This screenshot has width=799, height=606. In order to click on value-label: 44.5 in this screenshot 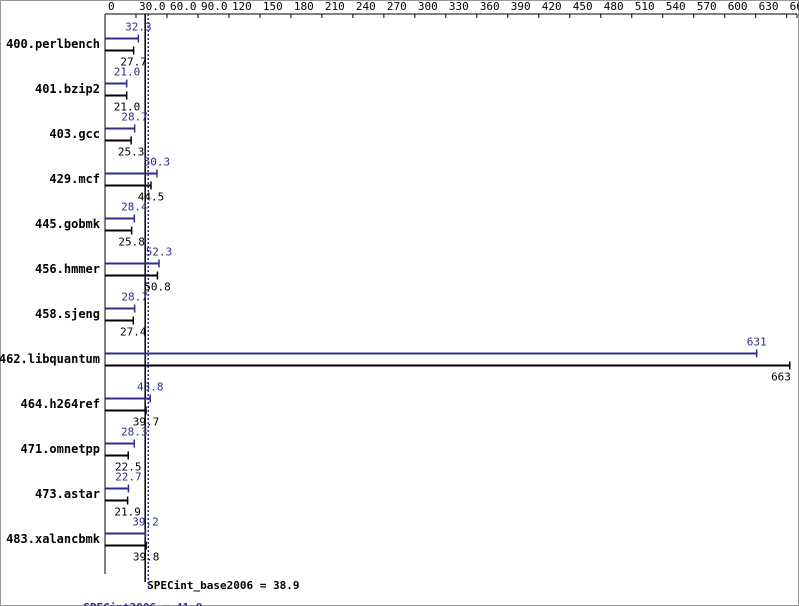, I will do `click(151, 197)`.